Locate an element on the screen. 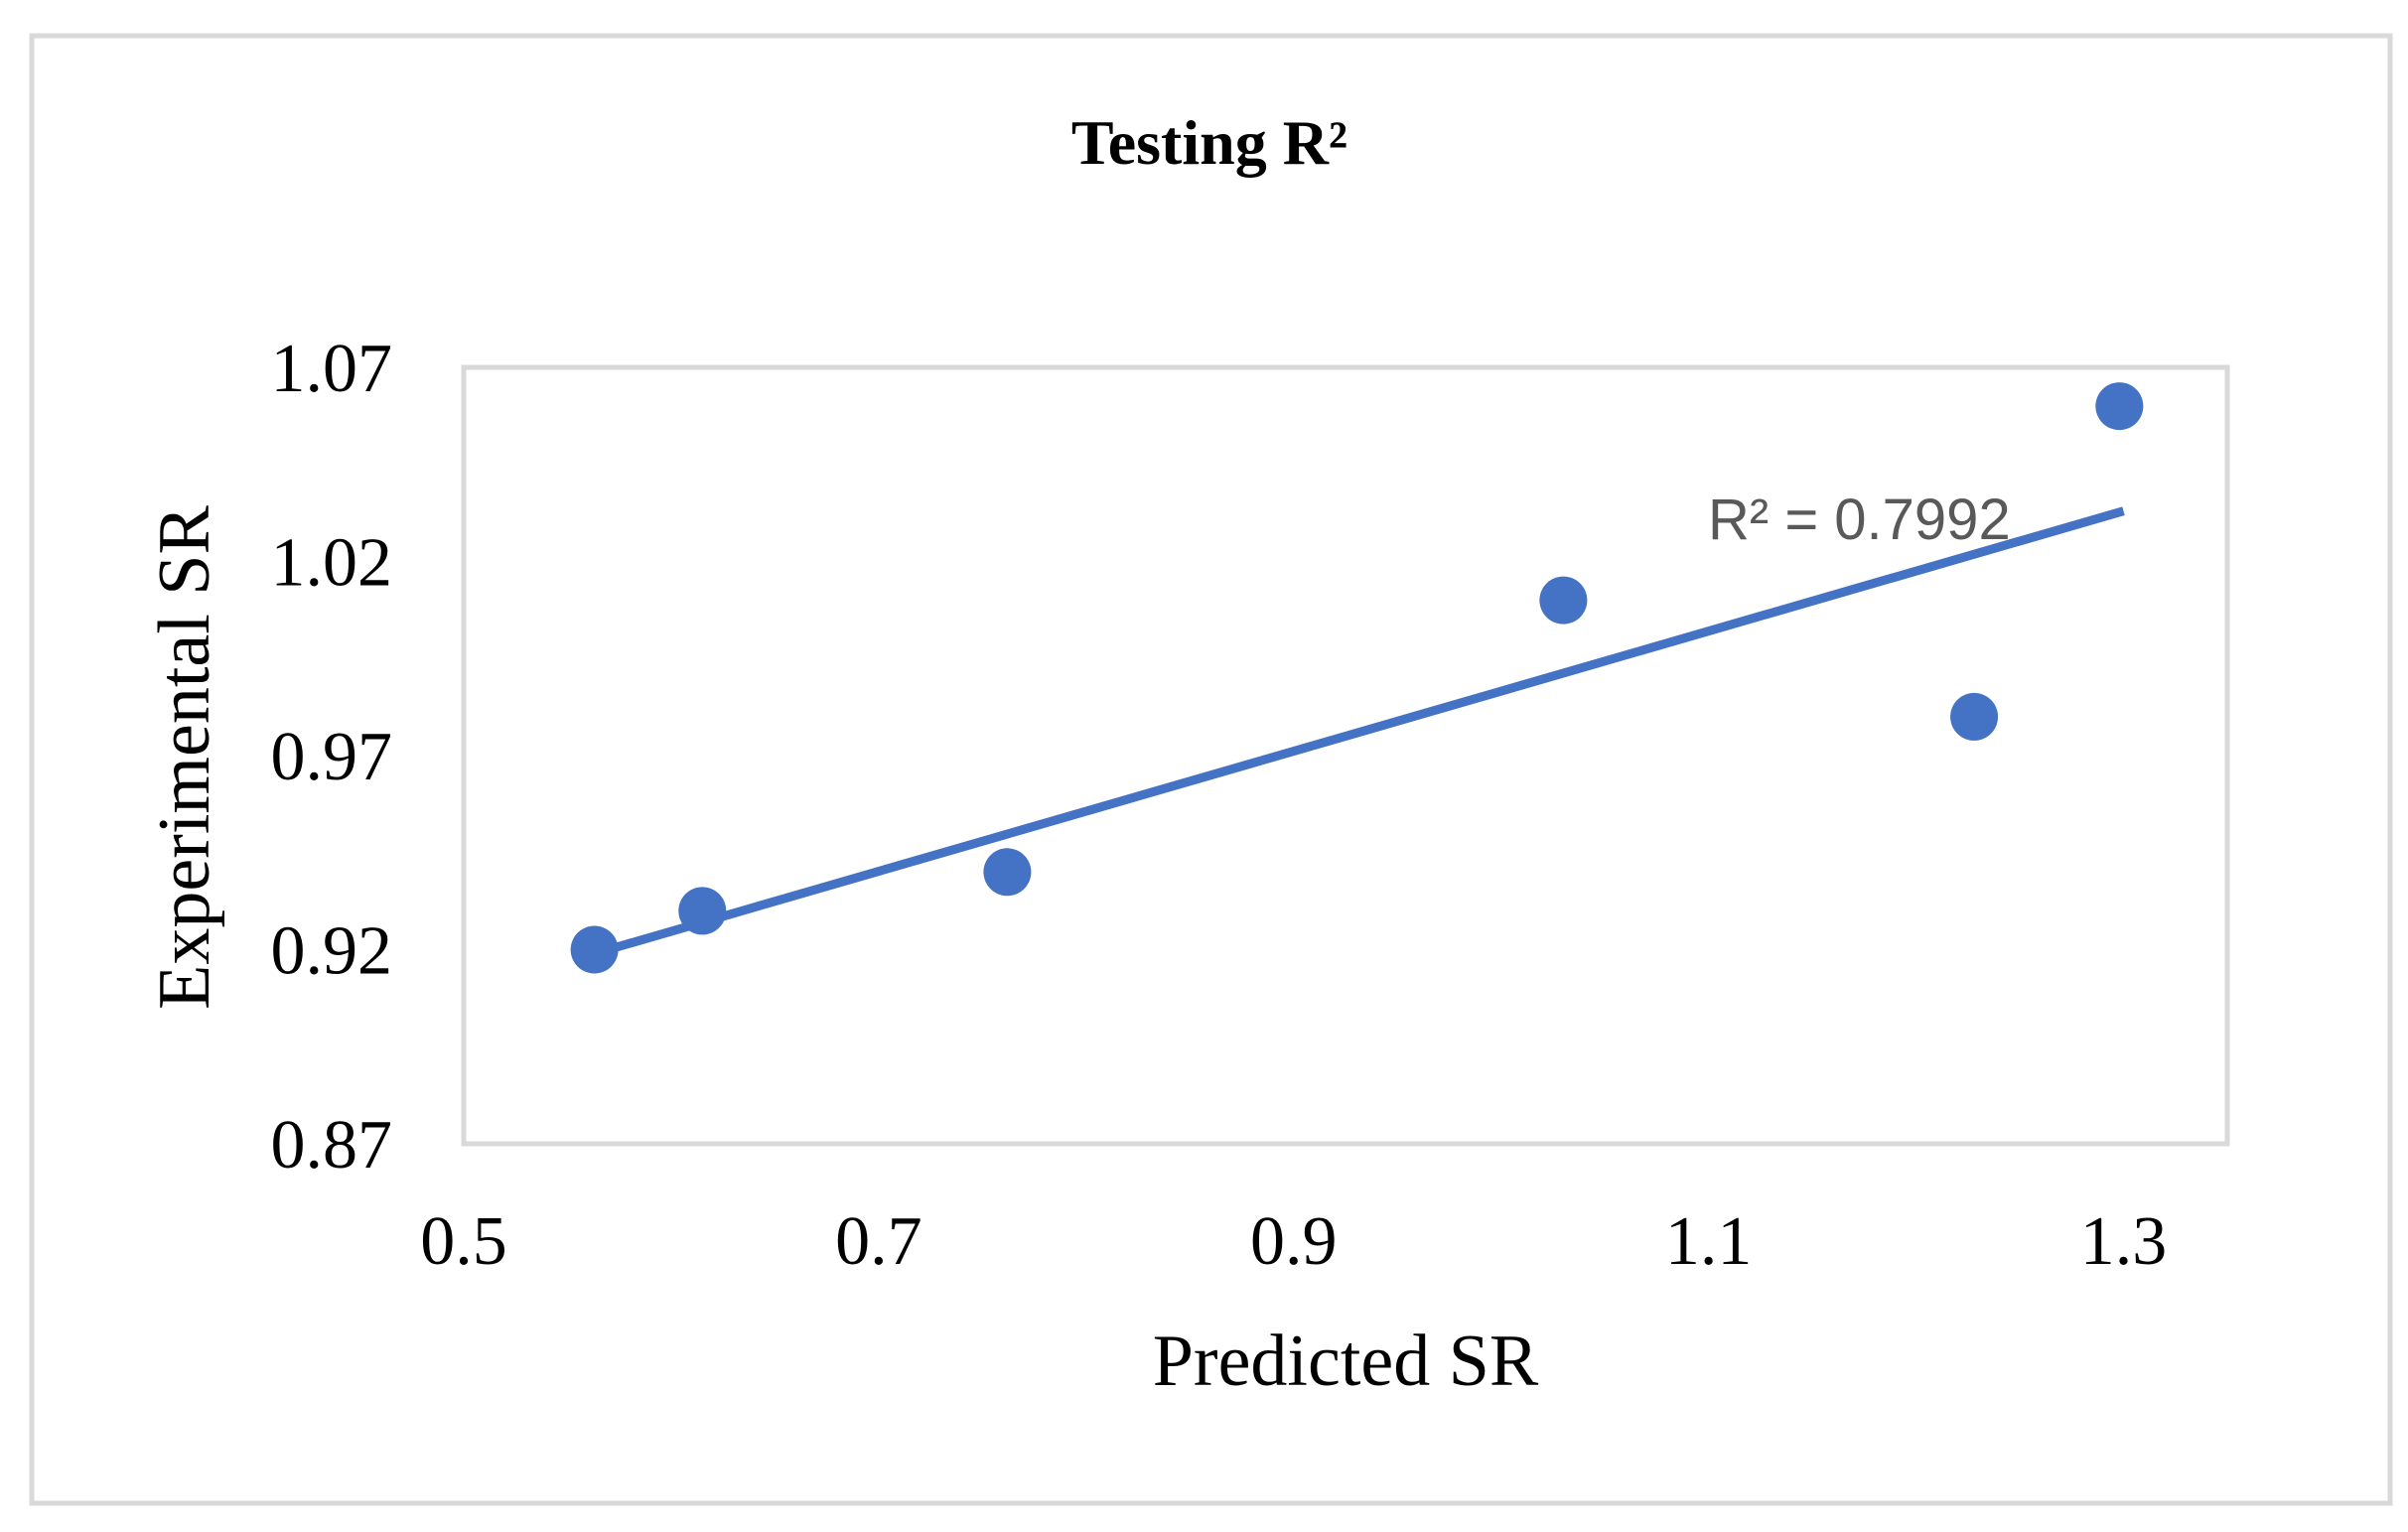 Image resolution: width=2408 pixels, height=1532 pixels. x-tick-label: 0.5 is located at coordinates (463, 1241).